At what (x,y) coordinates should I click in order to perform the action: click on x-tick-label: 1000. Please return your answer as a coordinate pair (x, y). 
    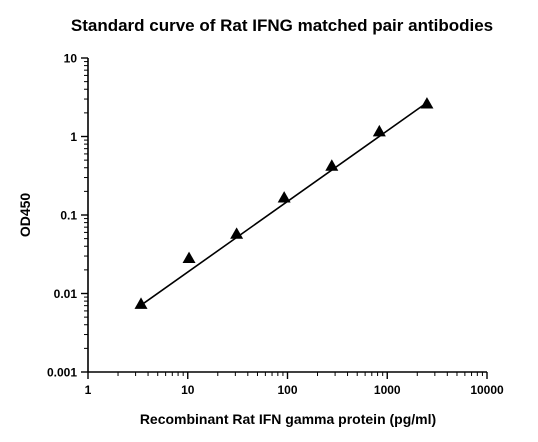
    Looking at the image, I should click on (387, 390).